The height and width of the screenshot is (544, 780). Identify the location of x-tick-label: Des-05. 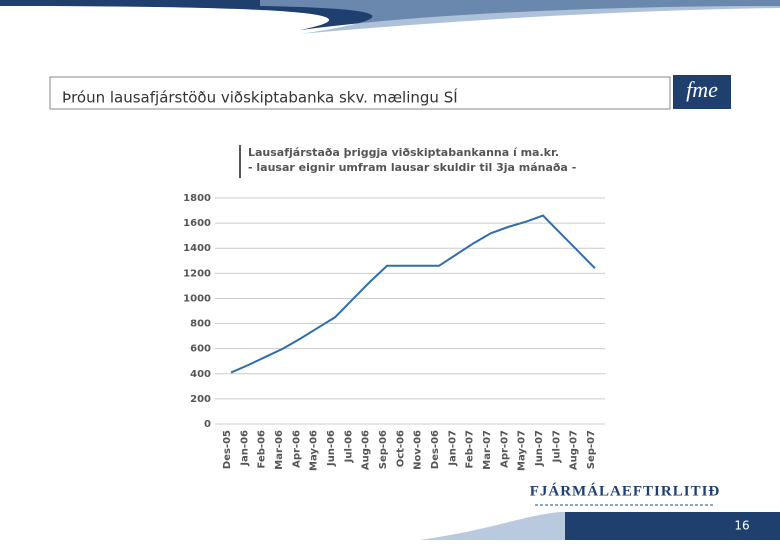
(227, 449).